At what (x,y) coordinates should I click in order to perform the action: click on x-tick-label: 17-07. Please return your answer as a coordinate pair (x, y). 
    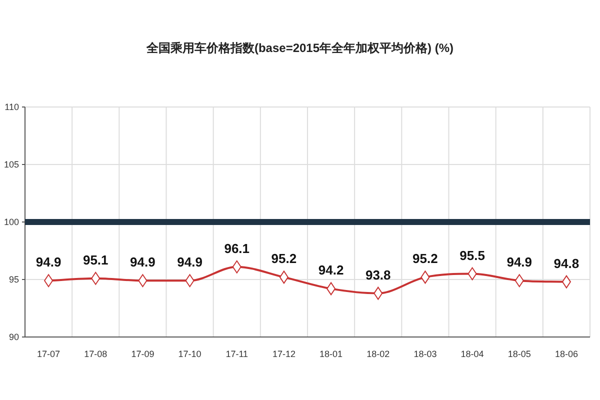
    Looking at the image, I should click on (48, 354).